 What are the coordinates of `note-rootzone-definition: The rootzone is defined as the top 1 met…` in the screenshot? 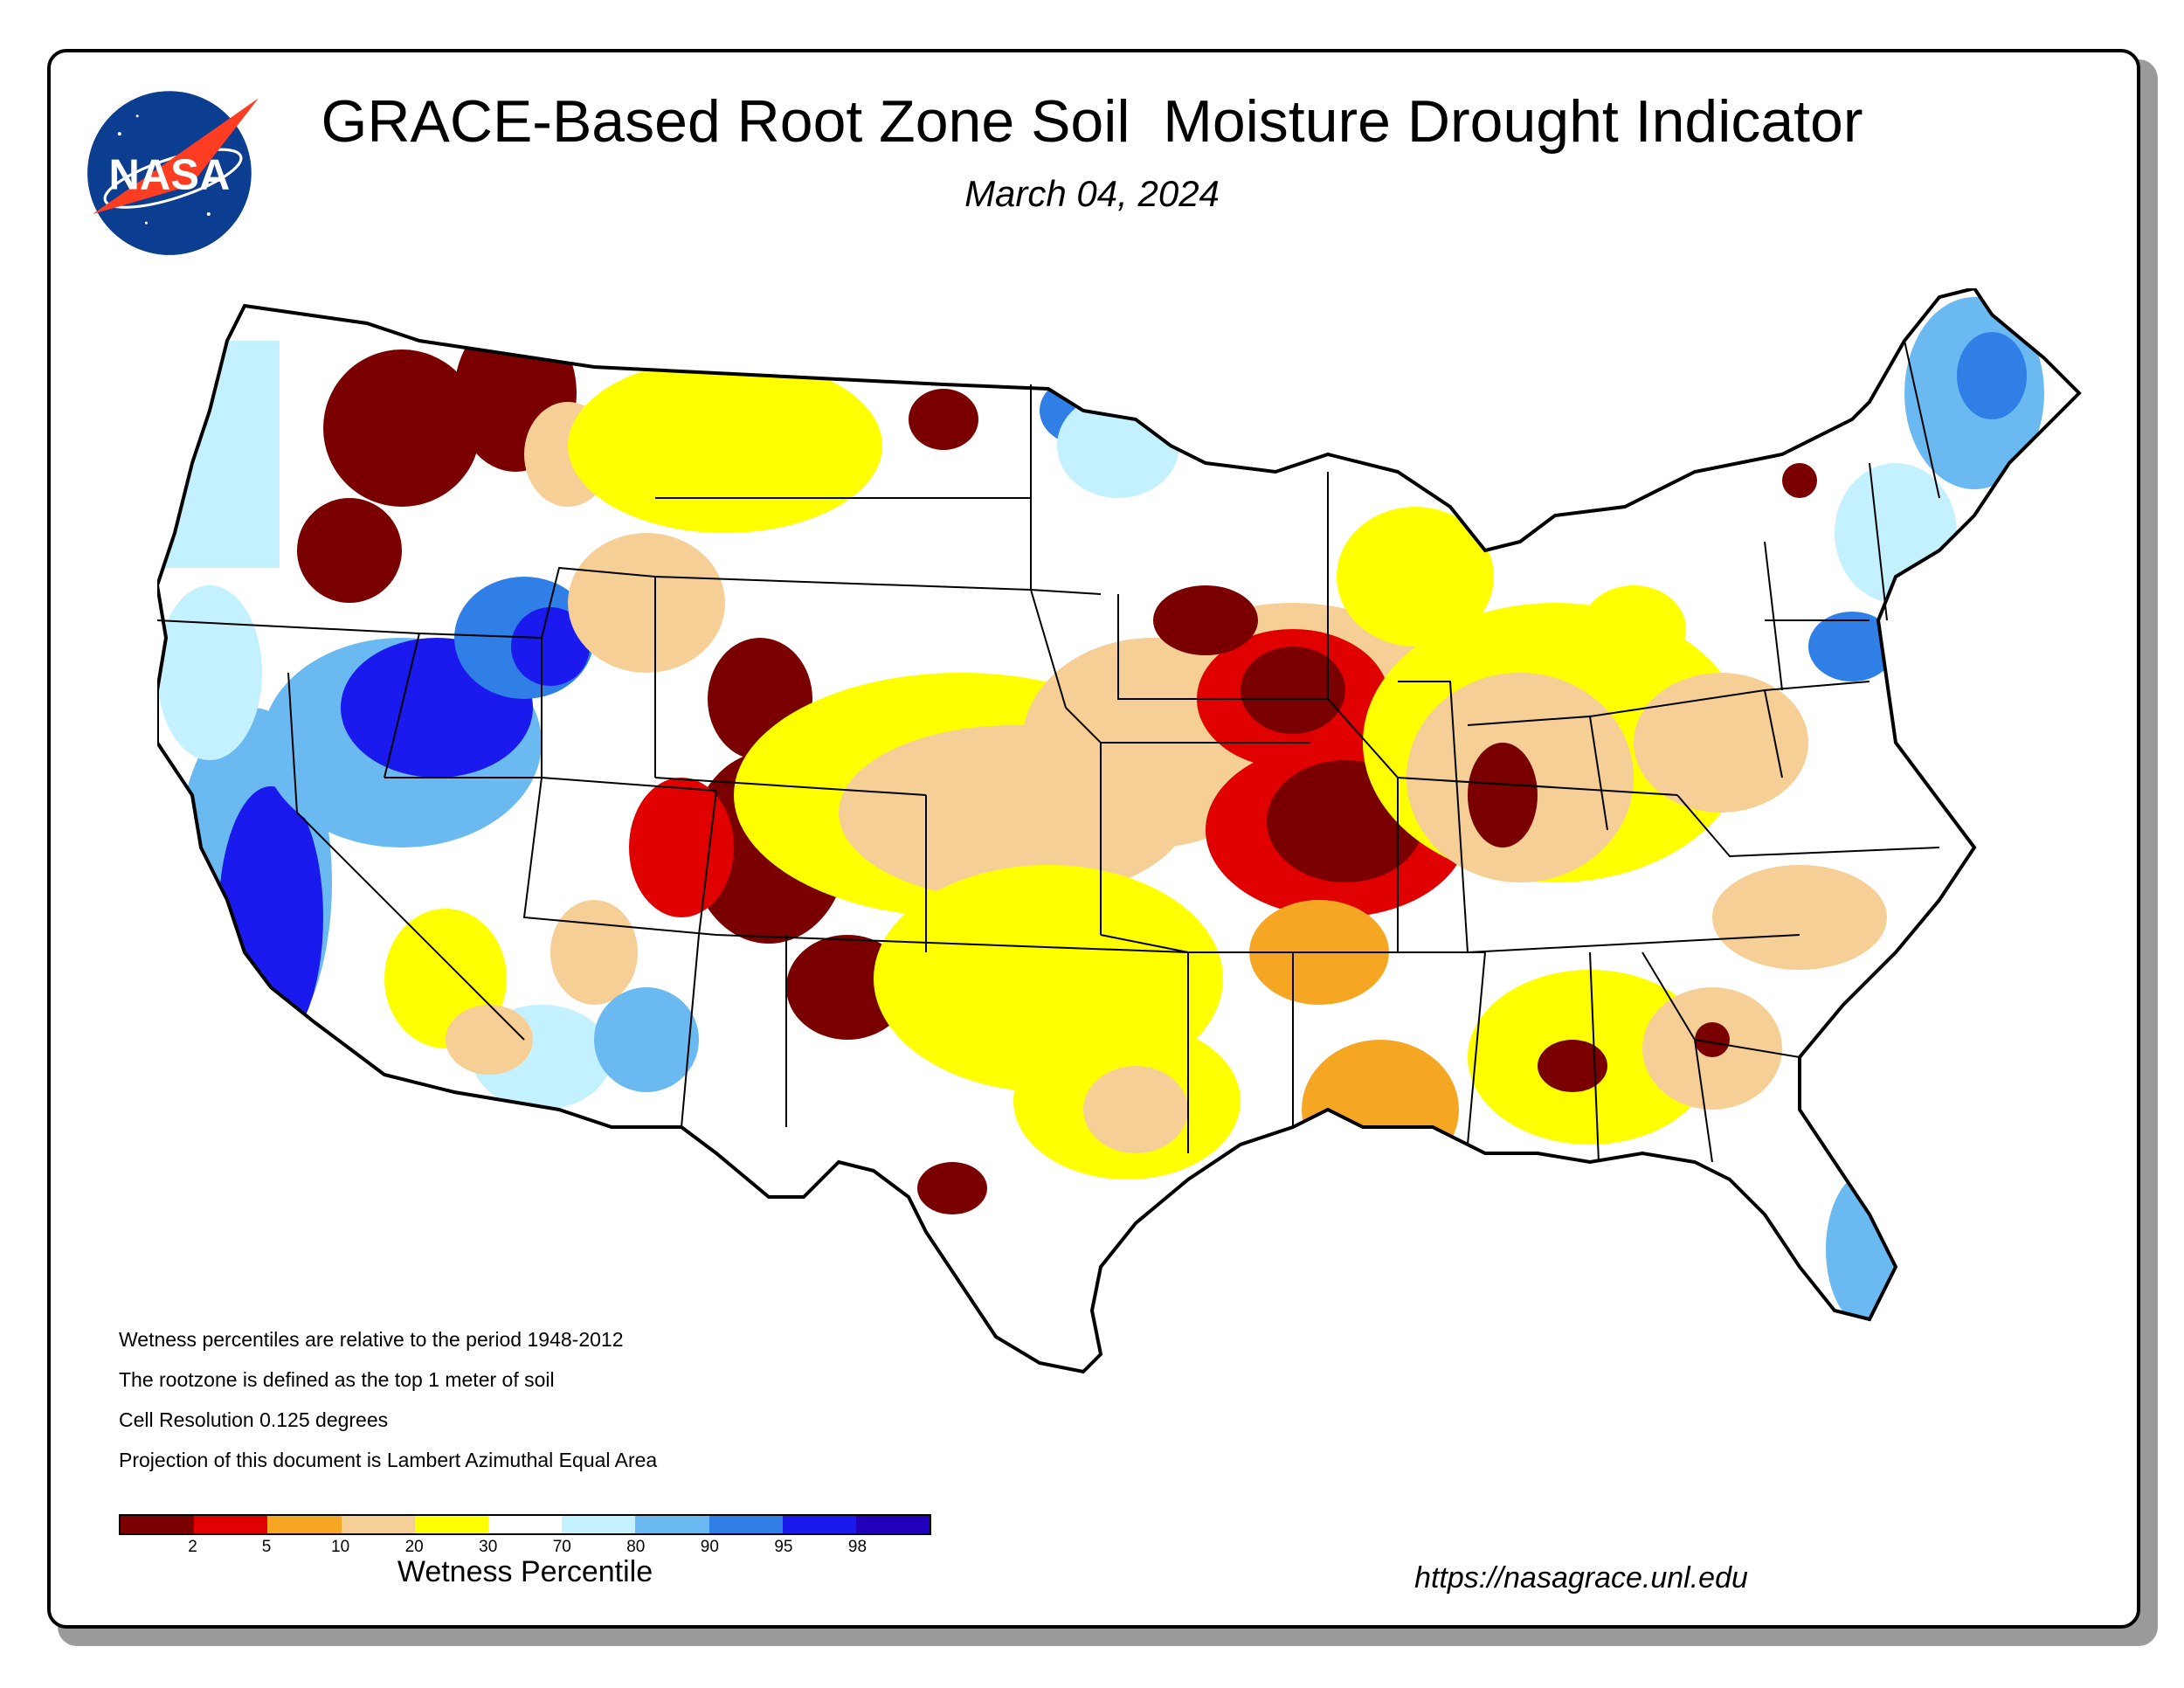 It's located at (337, 1379).